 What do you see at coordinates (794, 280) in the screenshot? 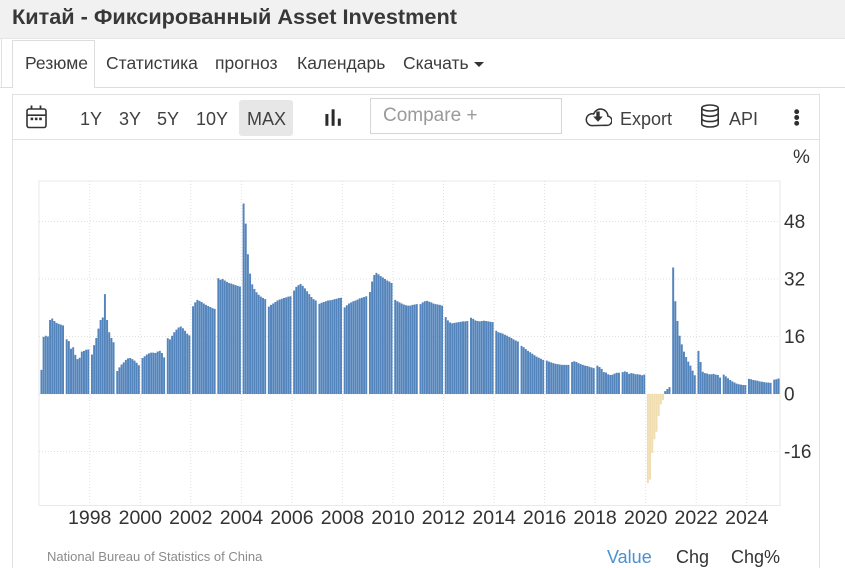
I see `svg-text: 32` at bounding box center [794, 280].